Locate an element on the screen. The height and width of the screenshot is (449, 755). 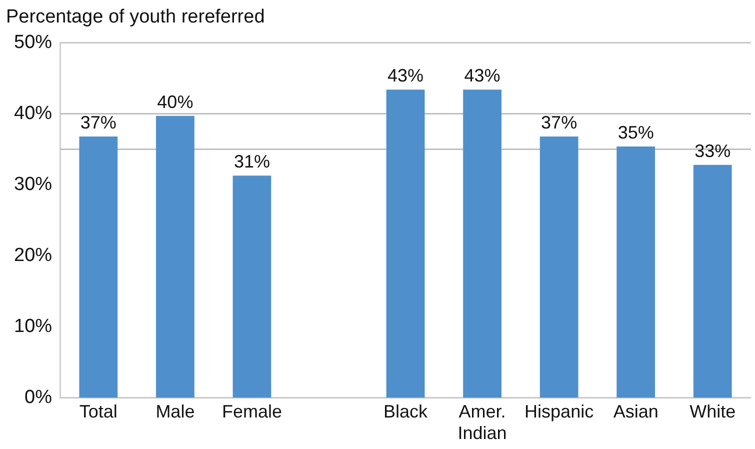
x-tick-label: Total is located at coordinates (98, 412).